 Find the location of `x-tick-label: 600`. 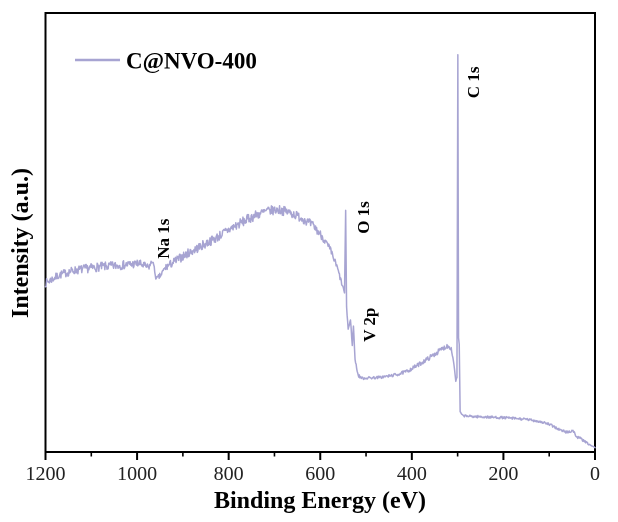

x-tick-label: 600 is located at coordinates (320, 474).